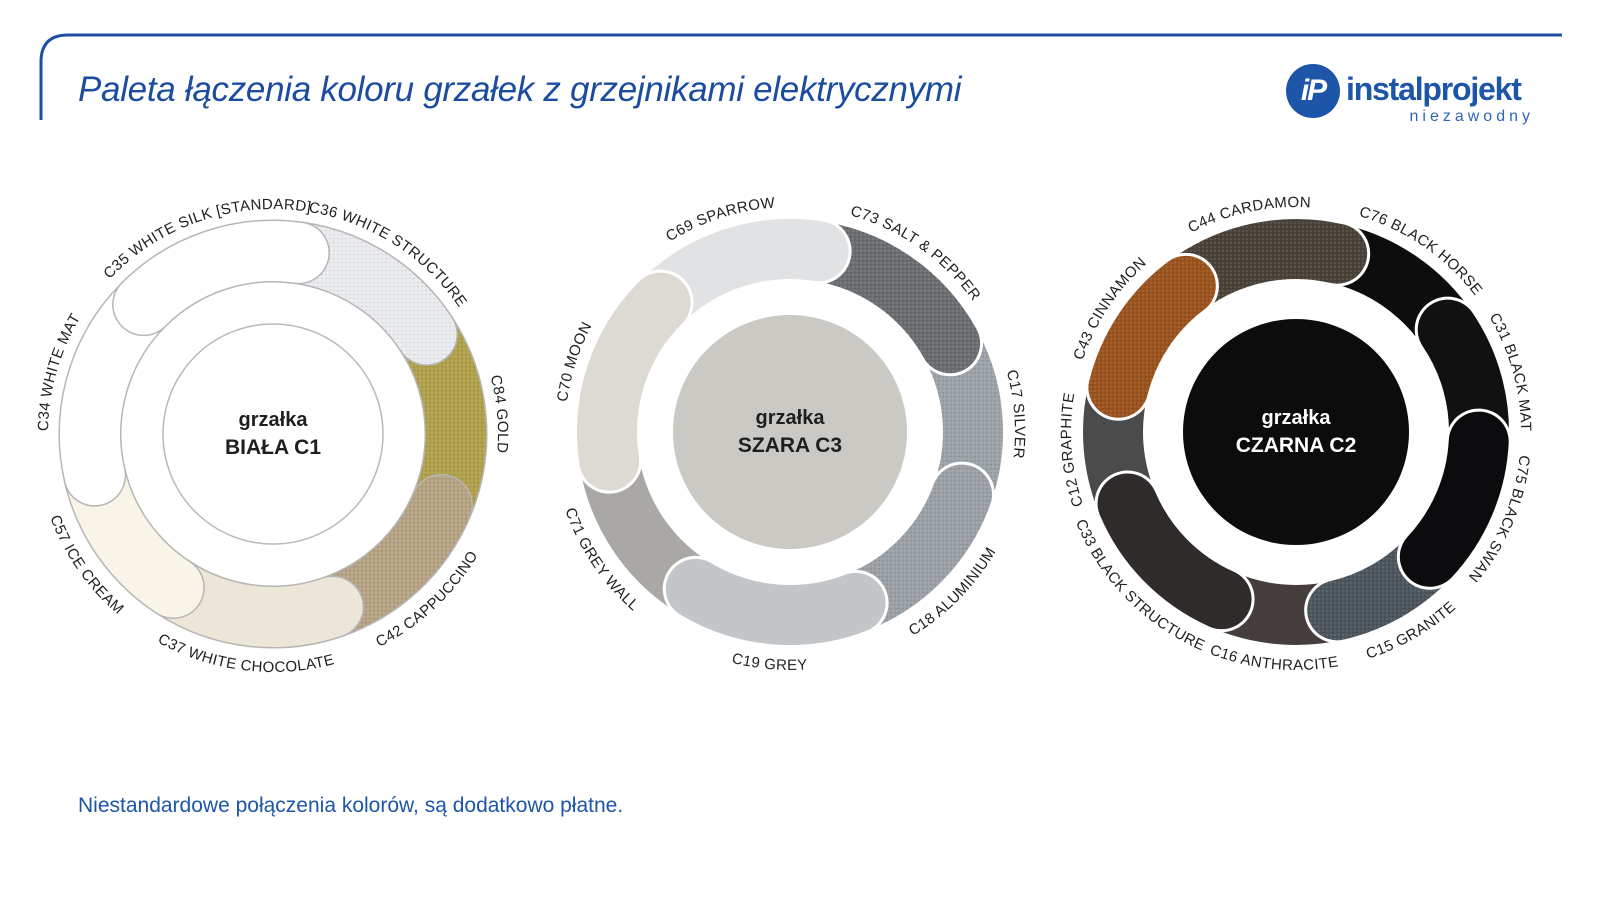 The height and width of the screenshot is (900, 1600). I want to click on logo-tagline: niezawodny, so click(1471, 116).